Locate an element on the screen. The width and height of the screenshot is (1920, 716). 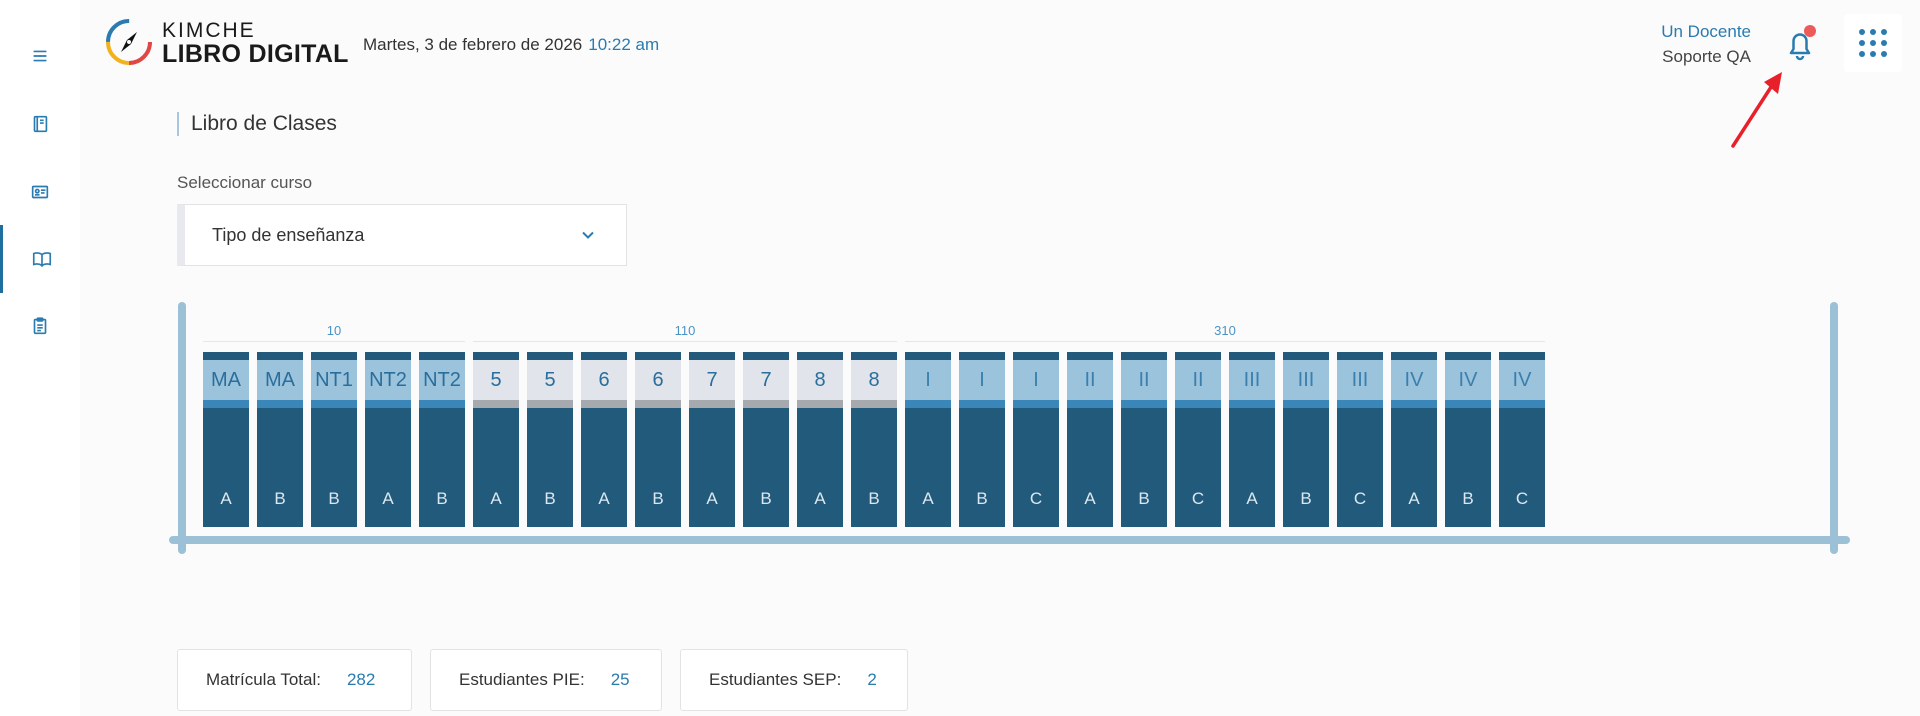
class-book: II C is located at coordinates (1198, 439).